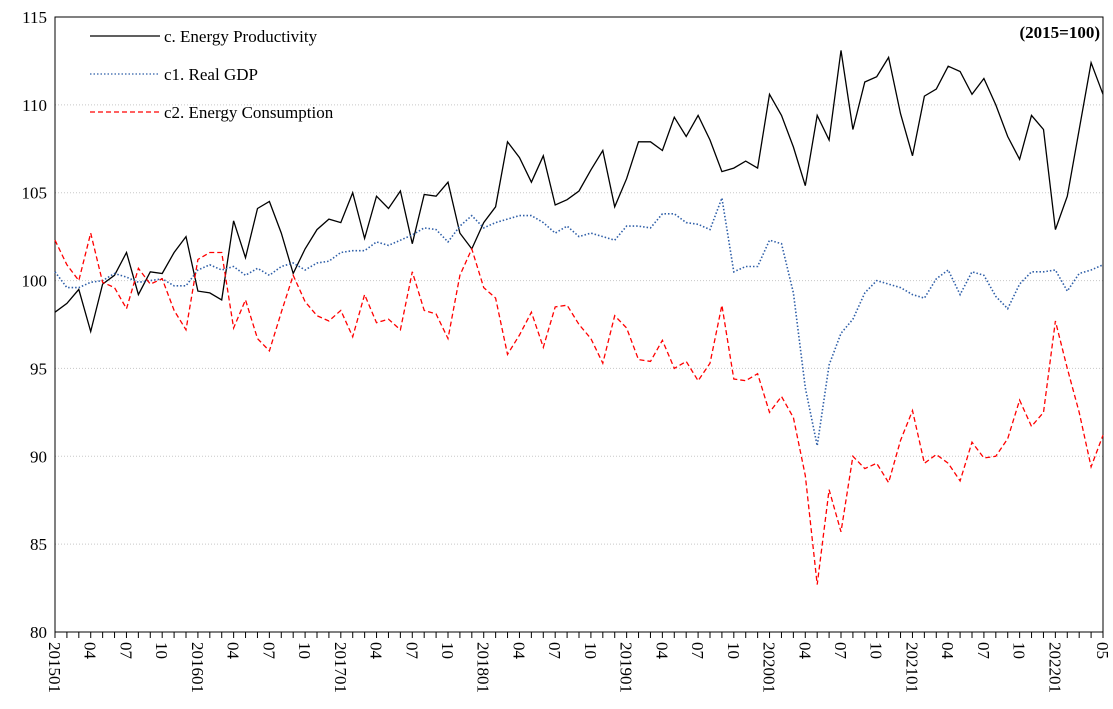 The image size is (1113, 709). I want to click on y-tick-label: 110, so click(34, 105).